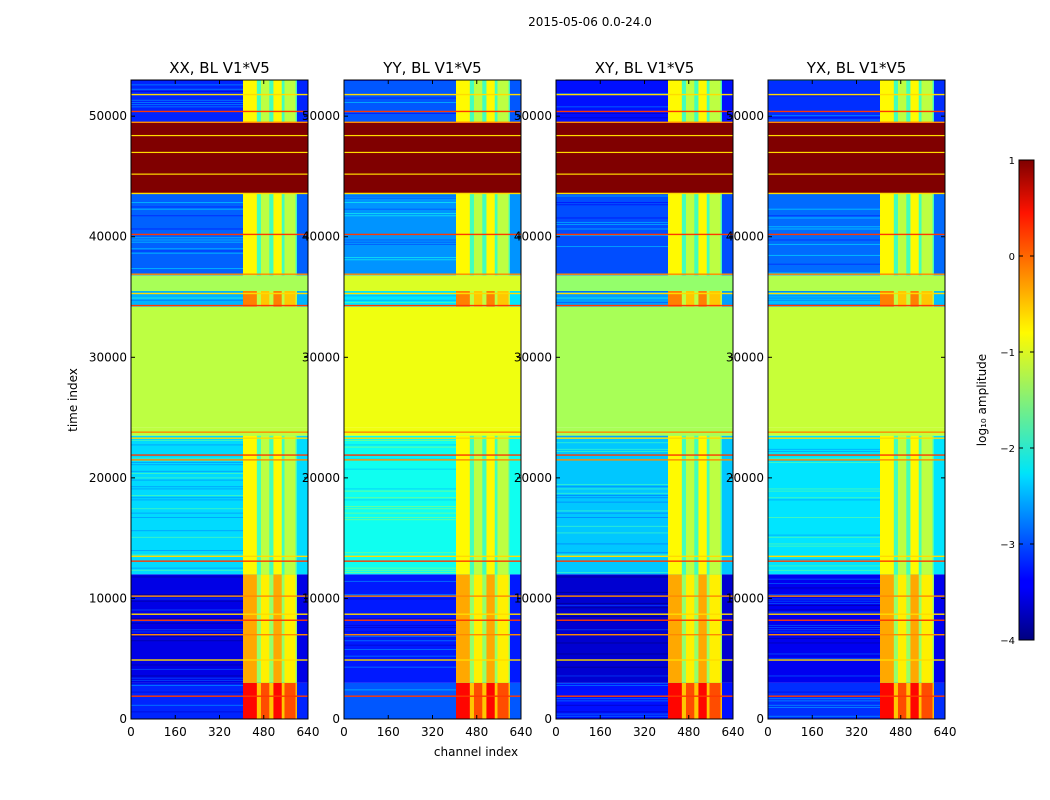 The width and height of the screenshot is (1050, 800). Describe the element at coordinates (982, 400) in the screenshot. I see `colorbar-label: log₁₀ amplitude` at that location.